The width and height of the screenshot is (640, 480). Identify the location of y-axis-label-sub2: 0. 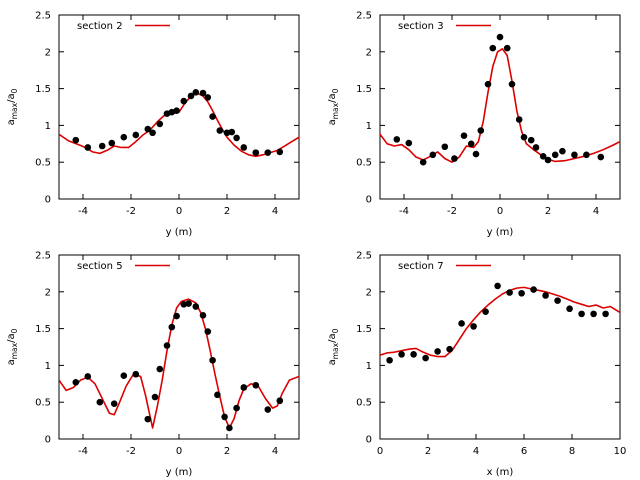
(14, 90).